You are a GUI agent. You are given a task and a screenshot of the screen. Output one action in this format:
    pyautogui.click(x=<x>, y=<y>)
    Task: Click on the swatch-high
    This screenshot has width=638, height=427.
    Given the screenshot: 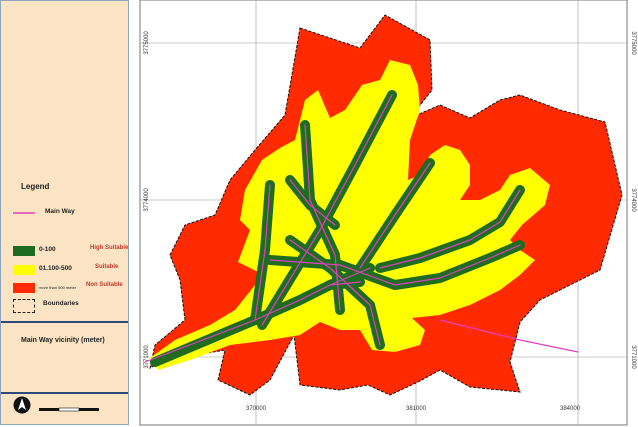 What is the action you would take?
    pyautogui.click(x=24, y=251)
    